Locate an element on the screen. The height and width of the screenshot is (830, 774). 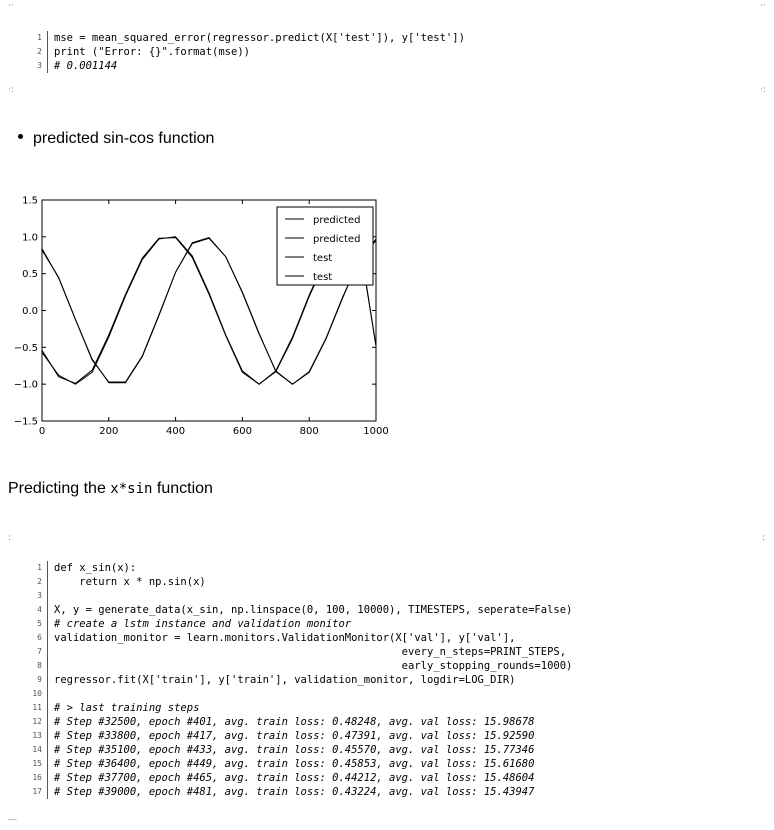
code-line: 2 print ("Error: {}".format(mse)) is located at coordinates (247, 52).